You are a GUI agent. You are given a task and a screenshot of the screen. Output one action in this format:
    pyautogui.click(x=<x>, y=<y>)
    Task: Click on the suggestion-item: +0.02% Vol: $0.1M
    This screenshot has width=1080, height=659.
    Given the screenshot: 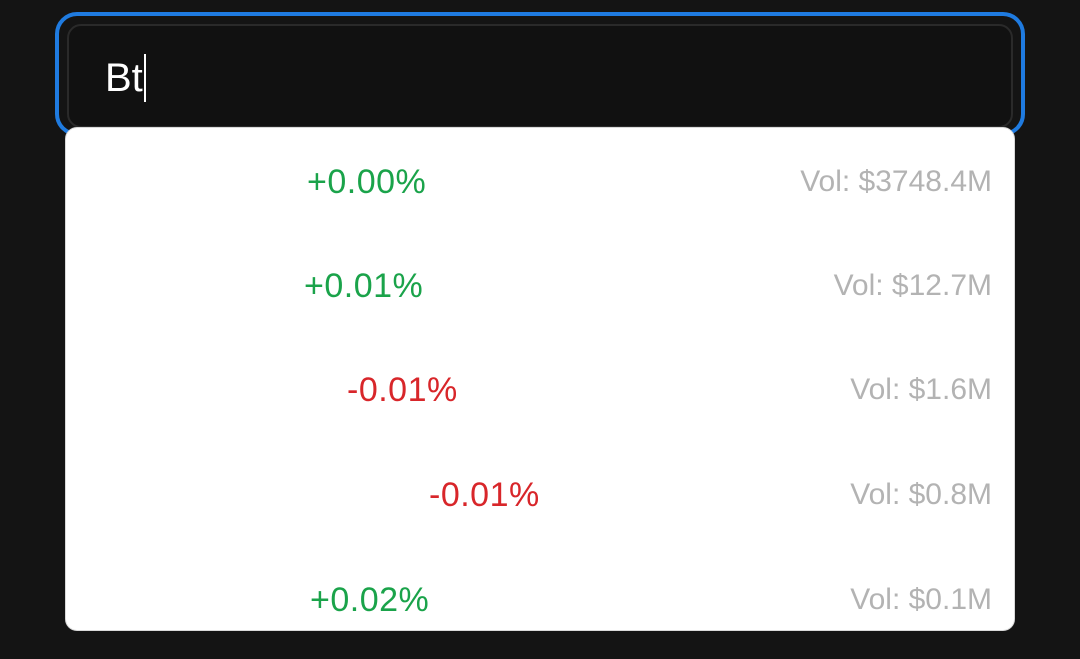 What is the action you would take?
    pyautogui.click(x=540, y=588)
    